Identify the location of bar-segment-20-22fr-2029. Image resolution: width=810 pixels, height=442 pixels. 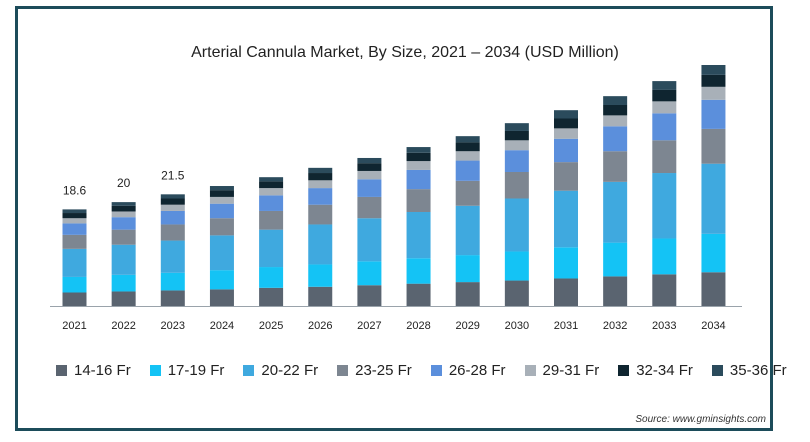
(467, 230).